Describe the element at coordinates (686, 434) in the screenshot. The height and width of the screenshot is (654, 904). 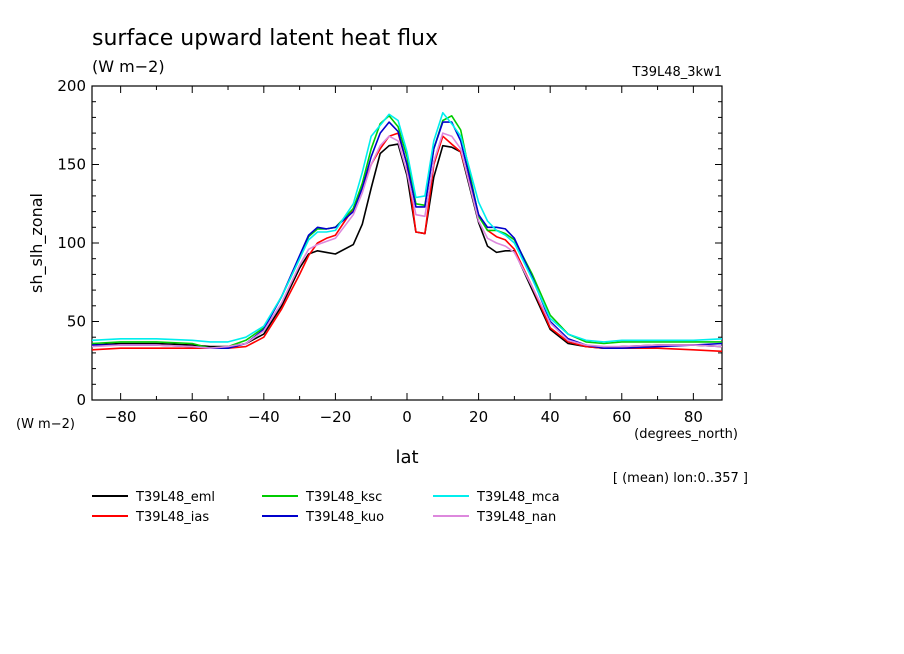
I see `x-unit-label: (degrees_north)` at that location.